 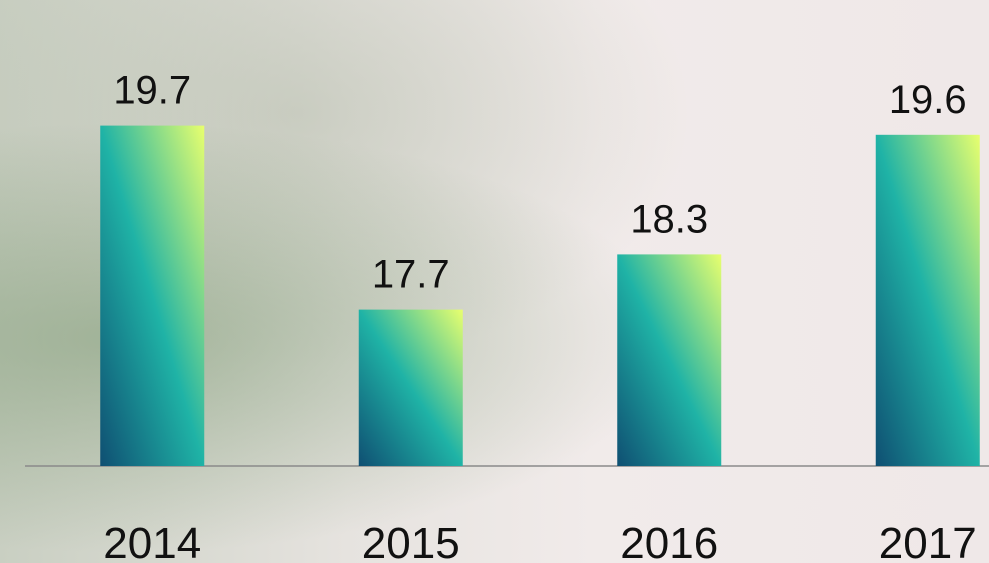 What do you see at coordinates (152, 91) in the screenshot?
I see `value-label: 19.7` at bounding box center [152, 91].